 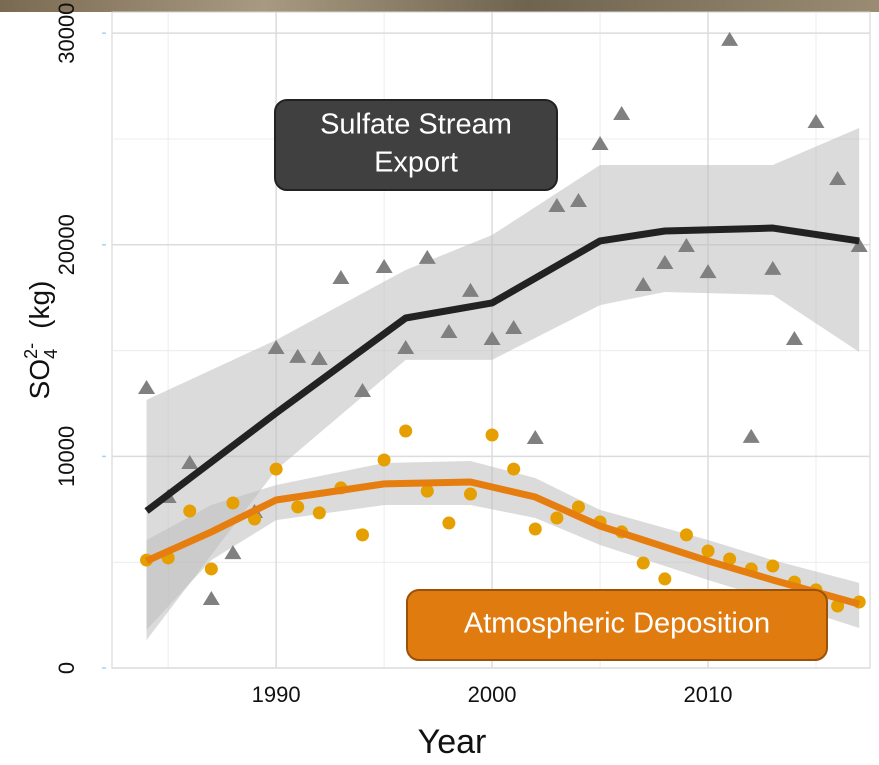 I want to click on y-label-base: SO, so click(x=39, y=379).